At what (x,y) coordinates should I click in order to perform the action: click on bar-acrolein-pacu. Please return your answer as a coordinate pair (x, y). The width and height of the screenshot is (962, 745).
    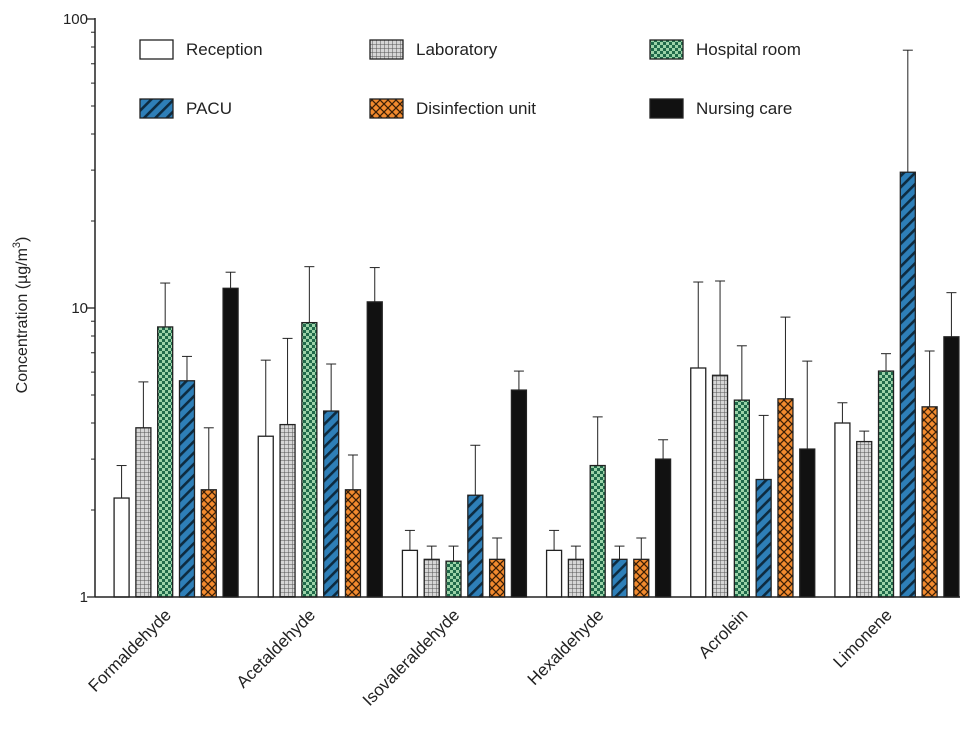
    Looking at the image, I should click on (763, 538).